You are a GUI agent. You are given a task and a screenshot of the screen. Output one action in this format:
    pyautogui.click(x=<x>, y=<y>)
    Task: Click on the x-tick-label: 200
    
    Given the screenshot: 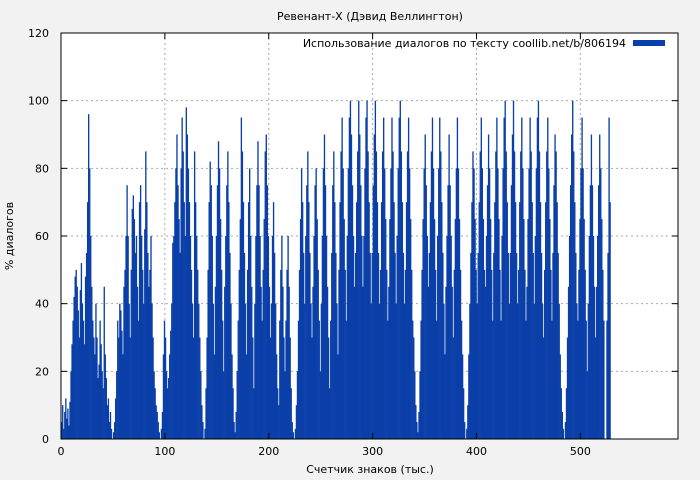 What is the action you would take?
    pyautogui.click(x=268, y=451)
    